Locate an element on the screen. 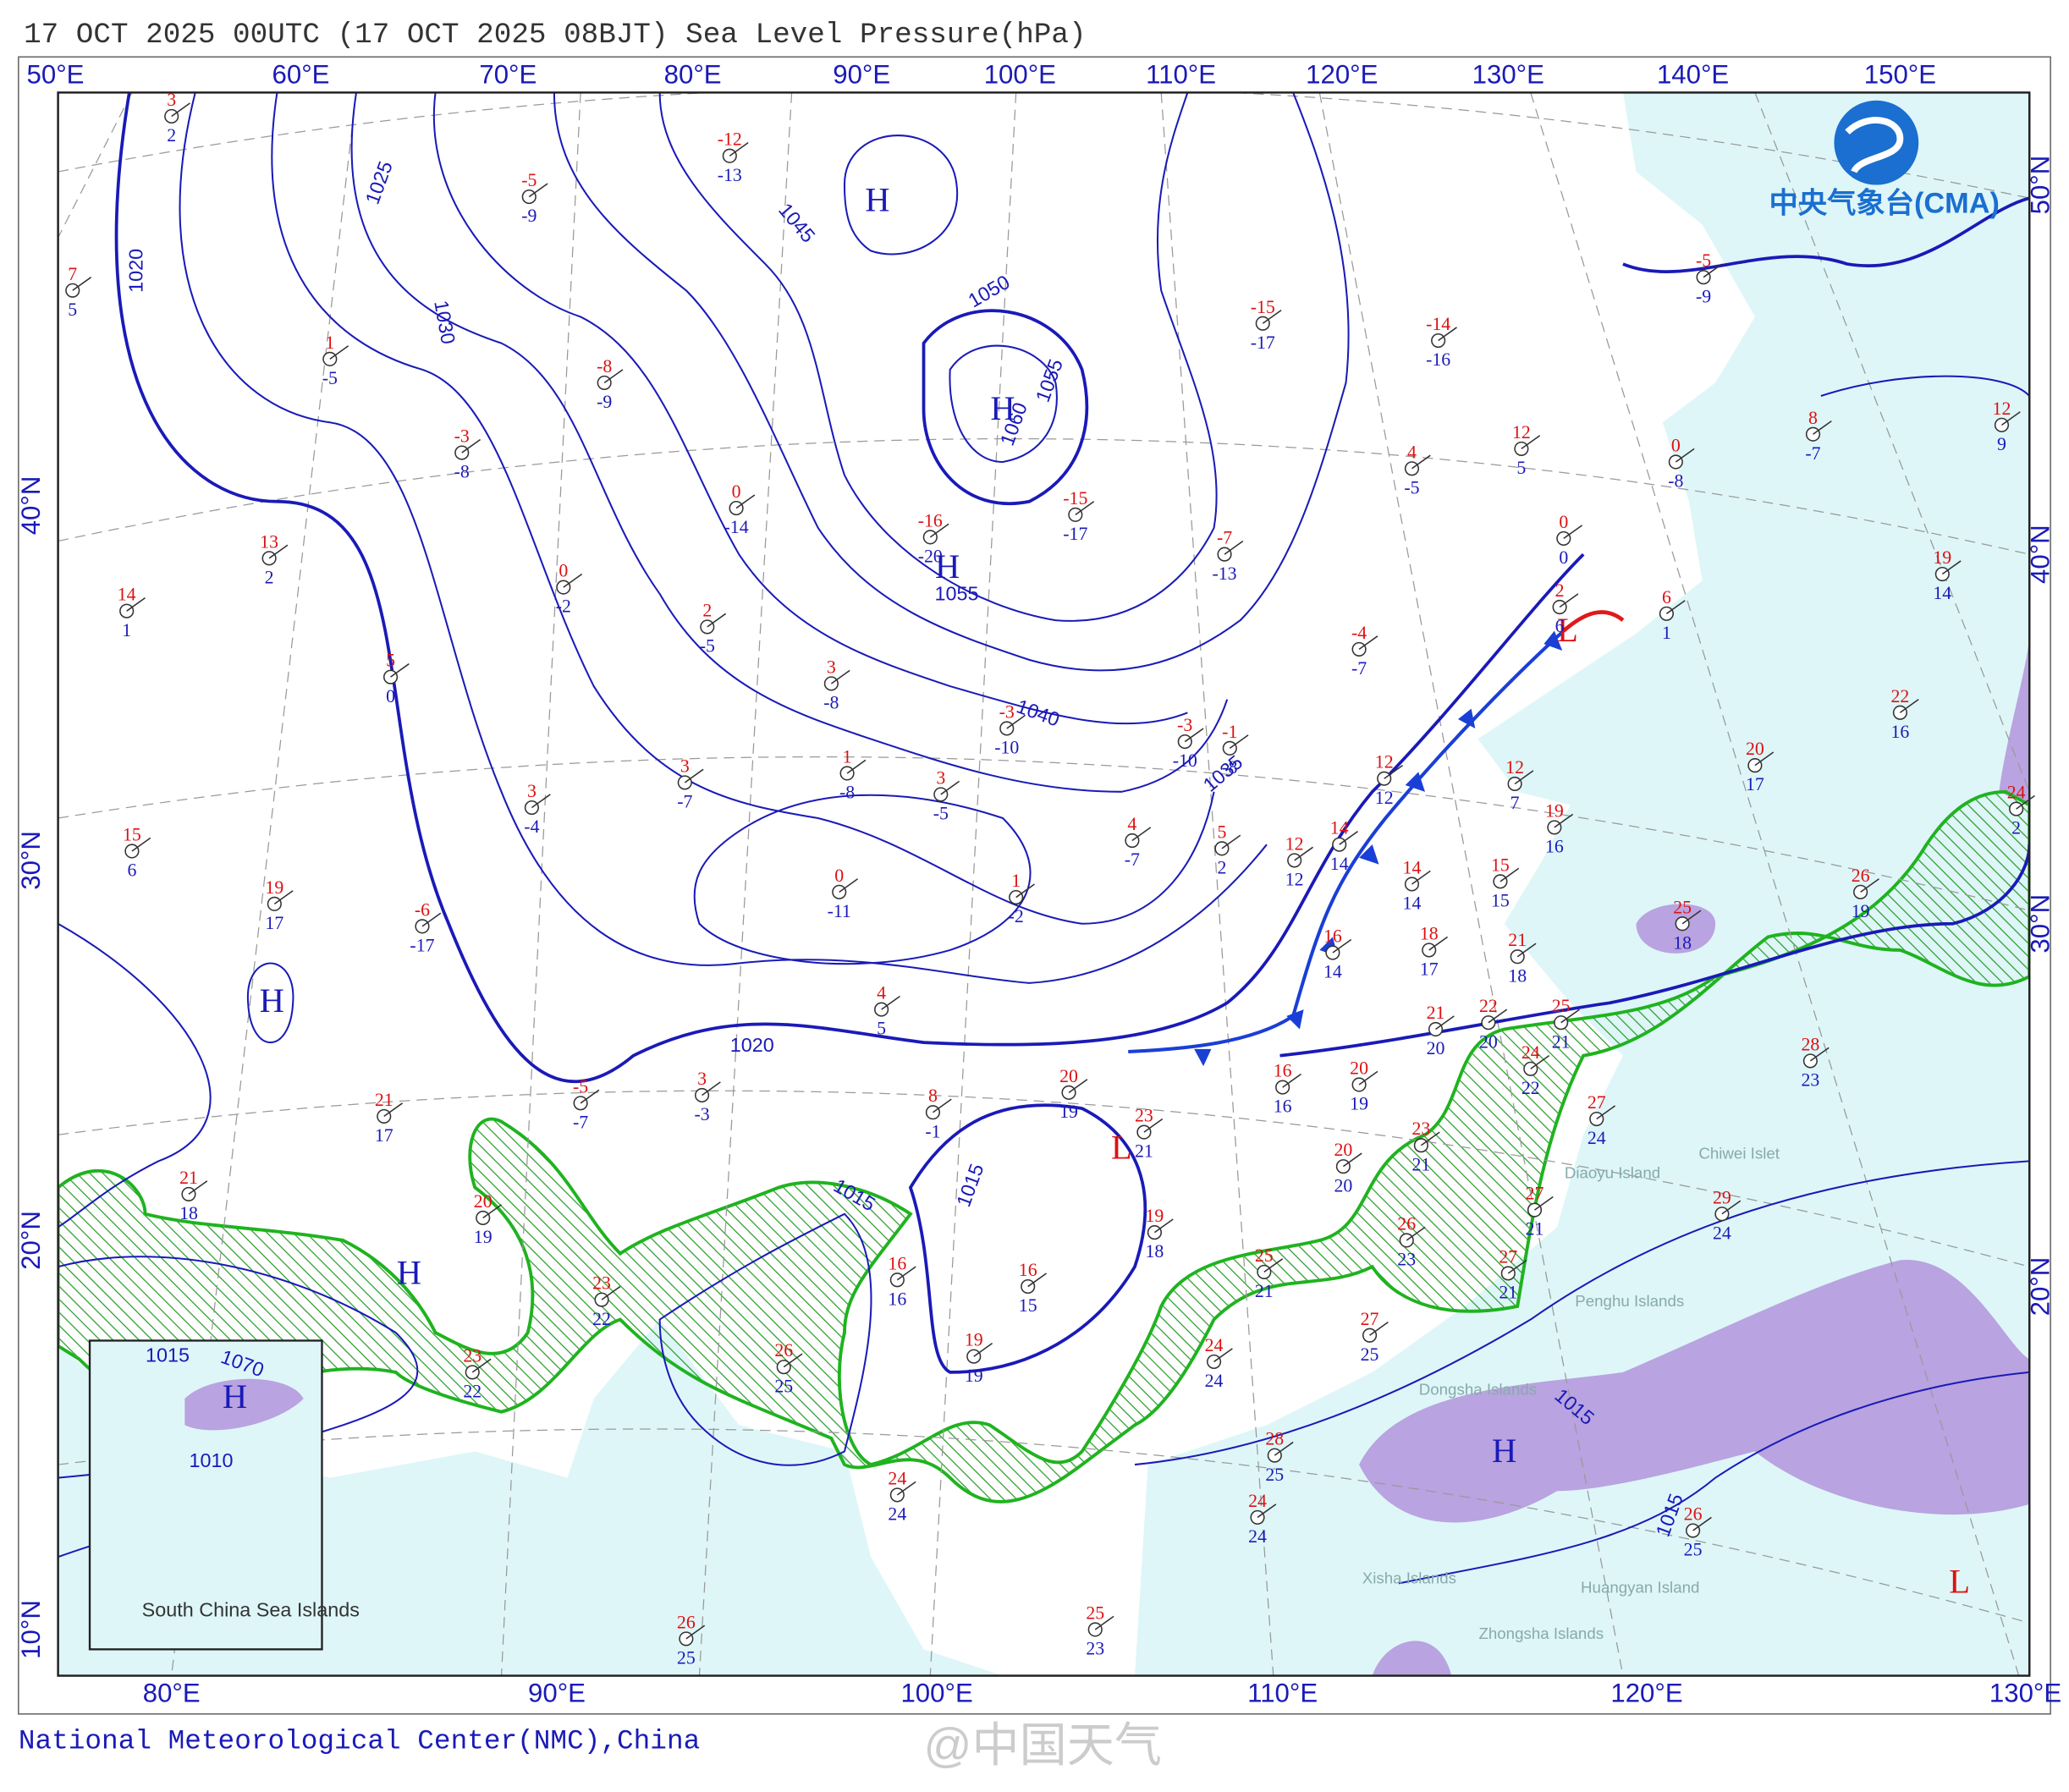 This screenshot has height=1792, width=2069. dew-point: 17 is located at coordinates (1429, 969).